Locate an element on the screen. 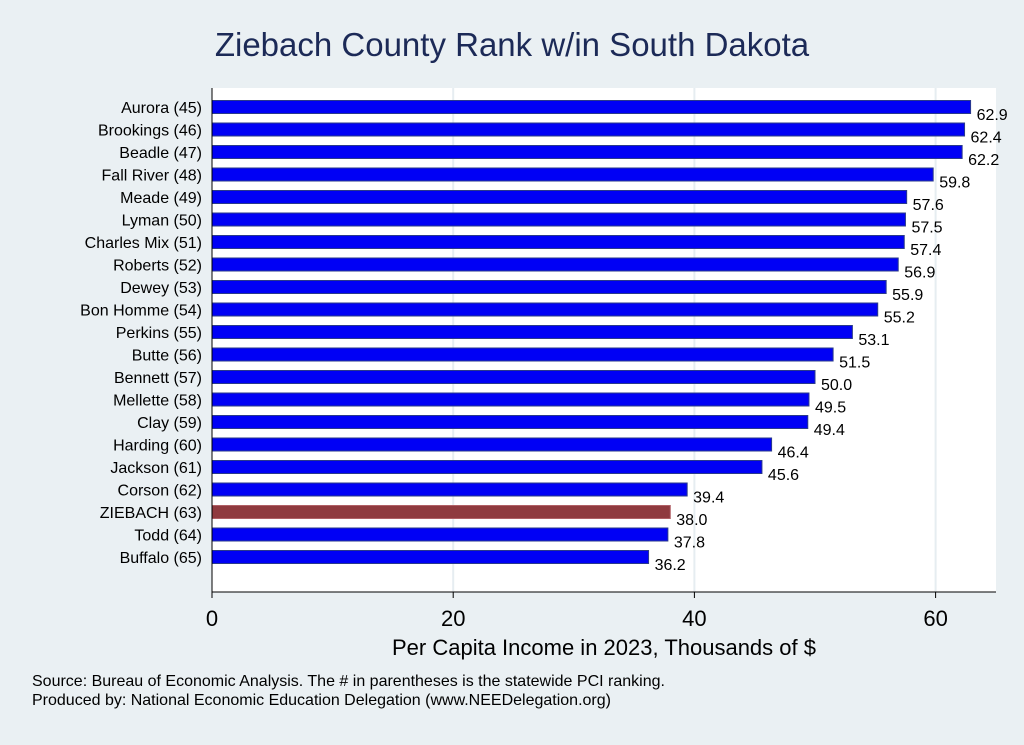  value-label: 36.2 is located at coordinates (670, 565).